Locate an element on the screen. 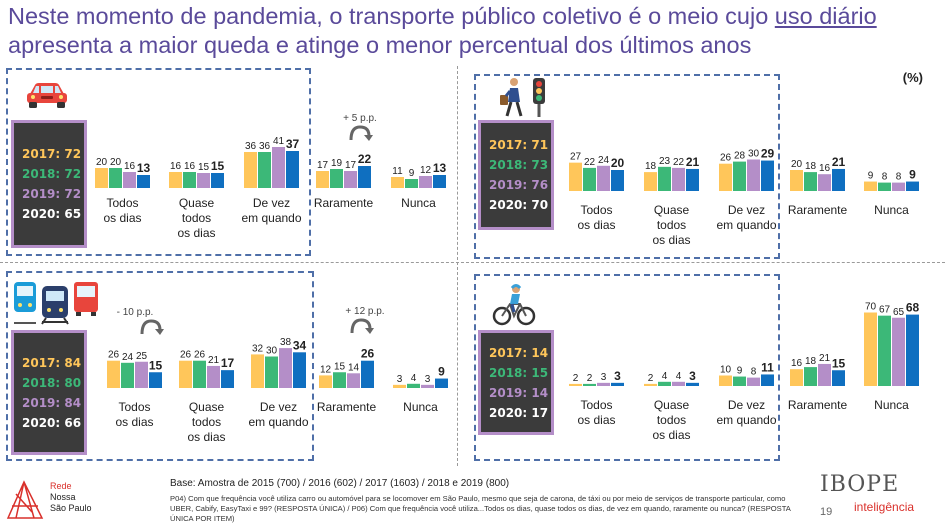 The height and width of the screenshot is (527, 945). category-label-walking-raramente: Raramente is located at coordinates (817, 210).